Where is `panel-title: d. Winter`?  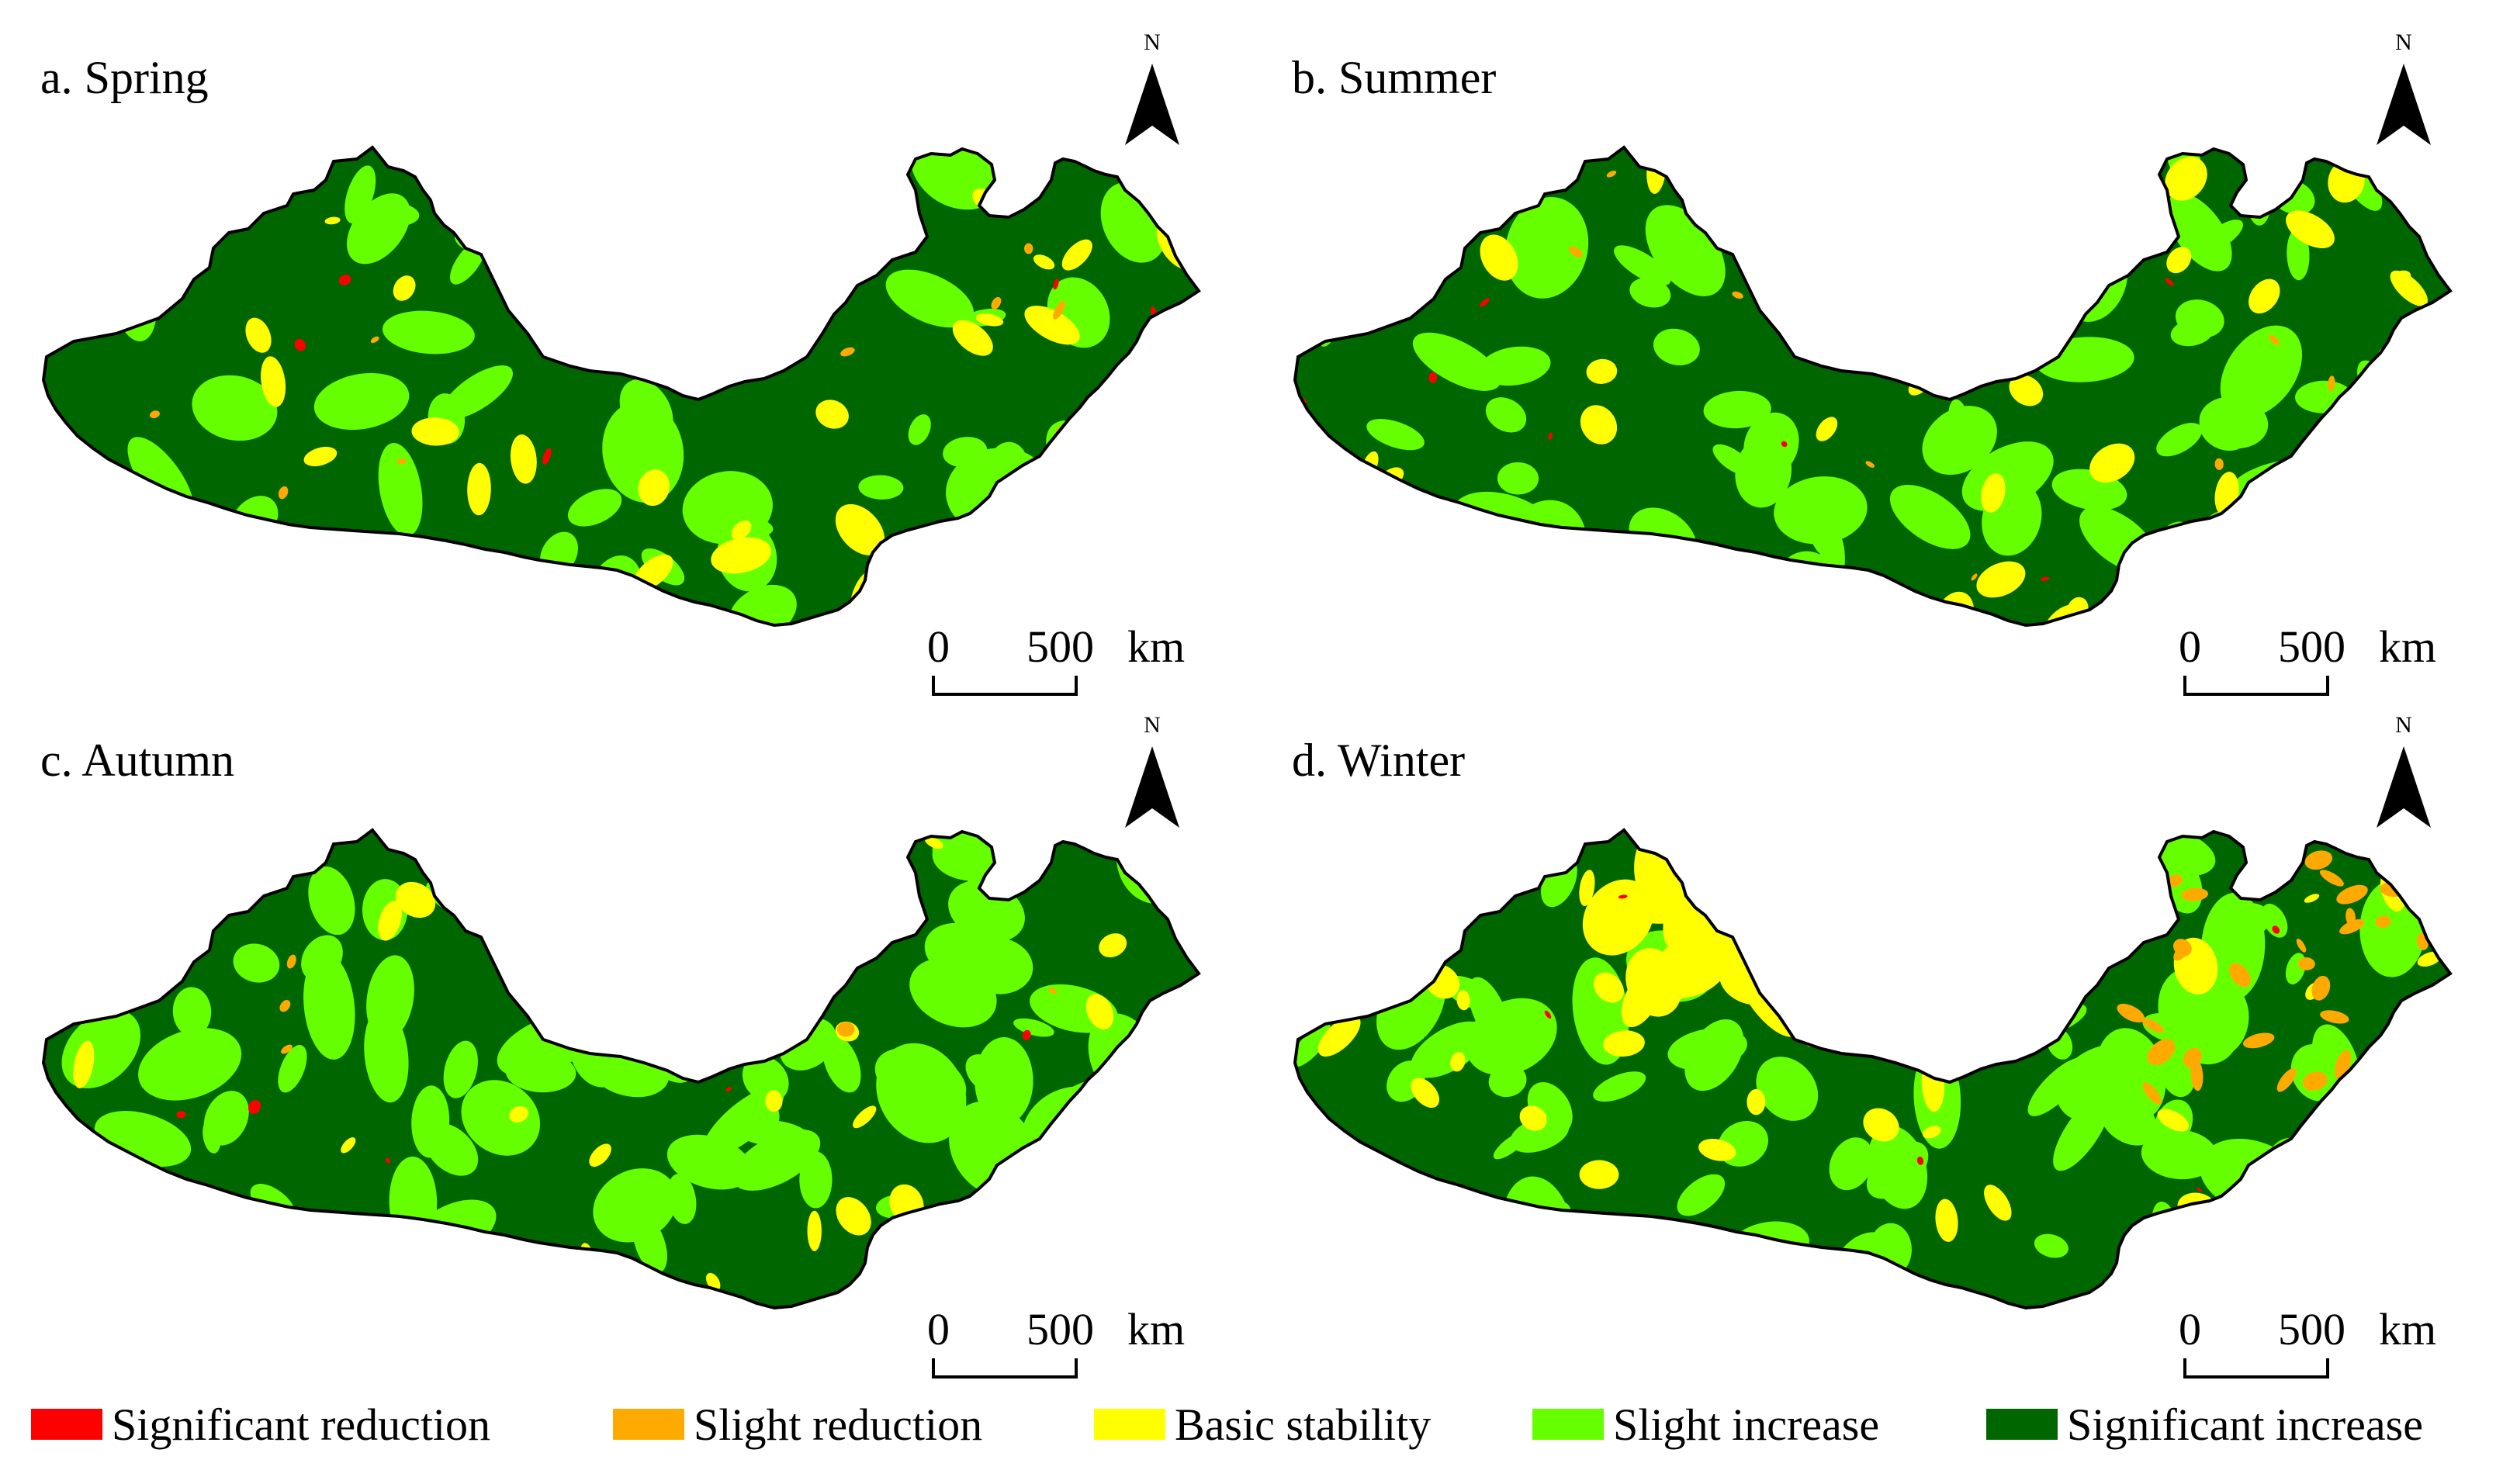 panel-title: d. Winter is located at coordinates (1379, 760).